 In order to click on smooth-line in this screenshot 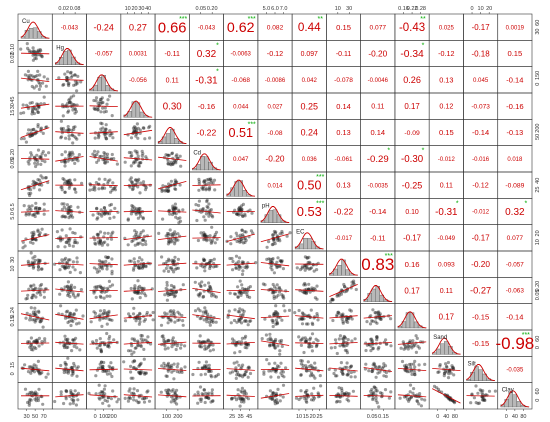, I will do `click(69, 396)`.